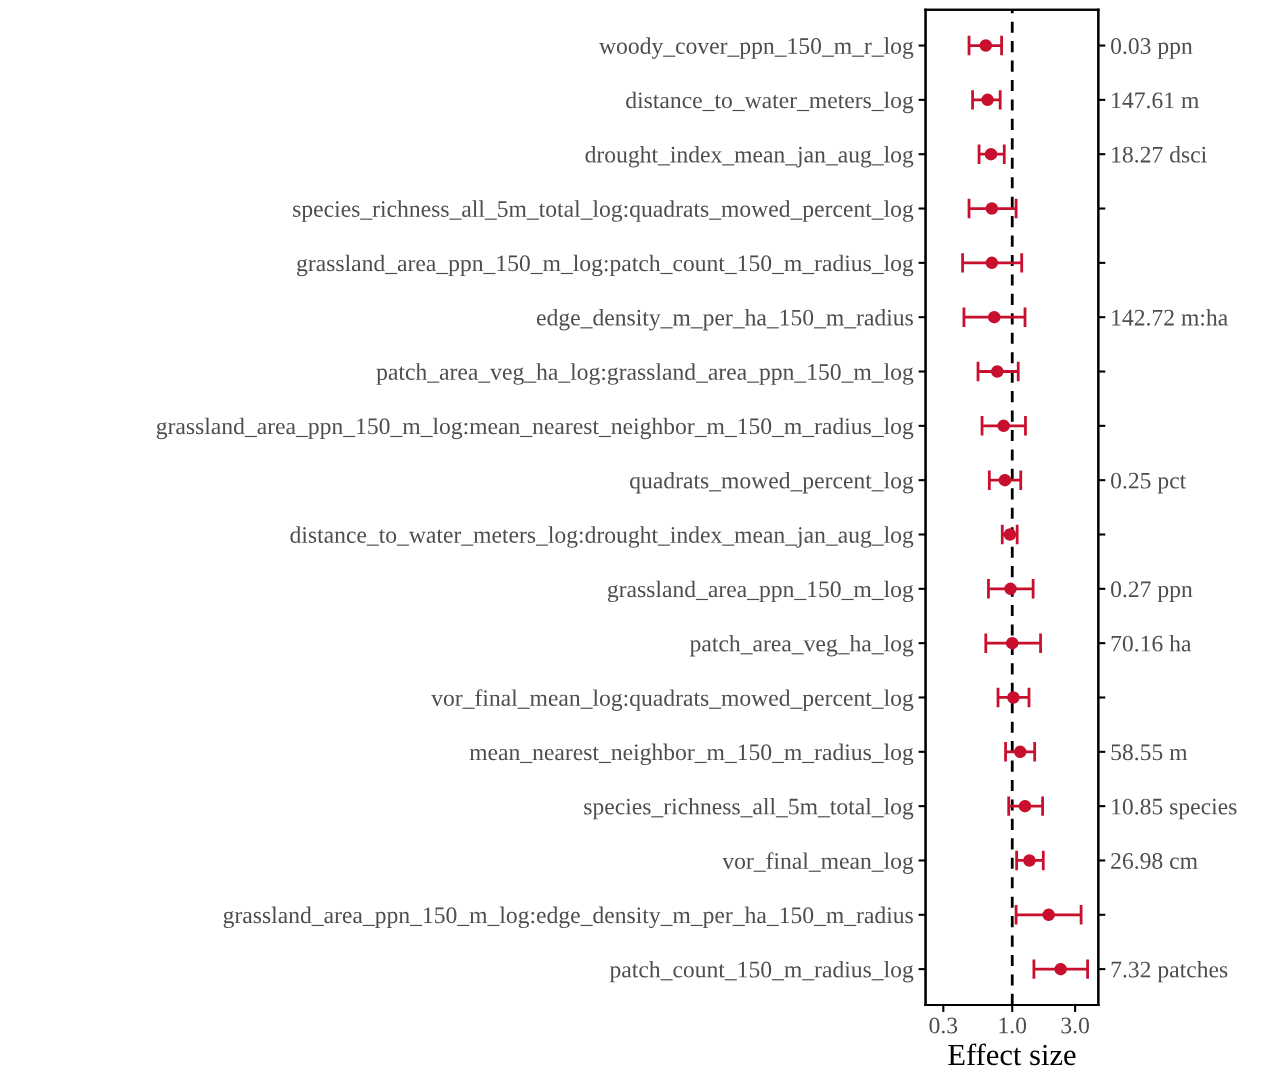 The height and width of the screenshot is (1076, 1261). I want to click on y2-tick-label: 18.27 dsci, so click(1159, 154).